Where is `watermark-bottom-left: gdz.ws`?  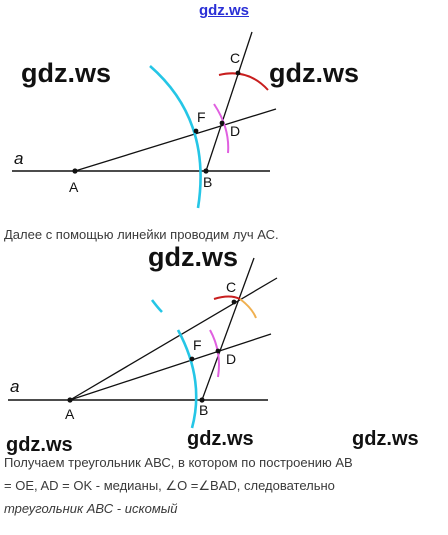
watermark-bottom-left: gdz.ws is located at coordinates (39, 445).